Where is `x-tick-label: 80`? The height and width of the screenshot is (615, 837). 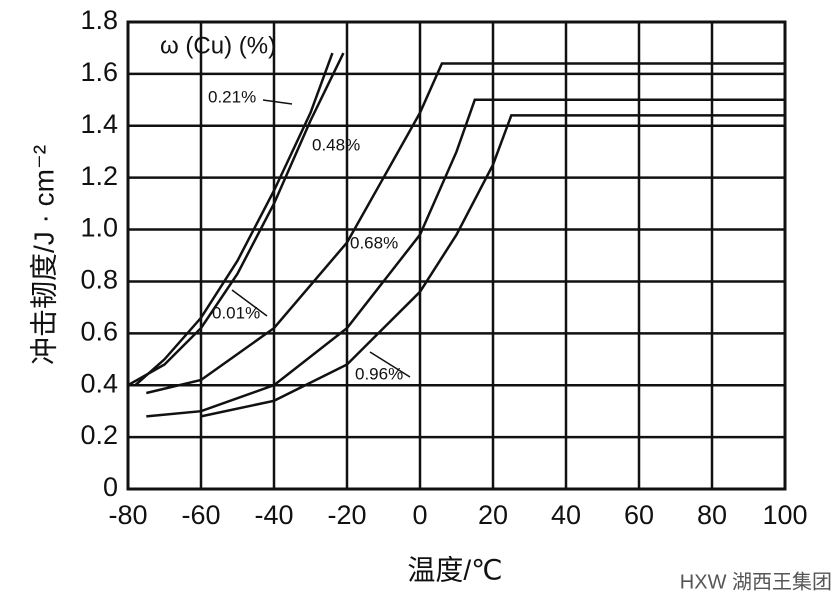 x-tick-label: 80 is located at coordinates (712, 515).